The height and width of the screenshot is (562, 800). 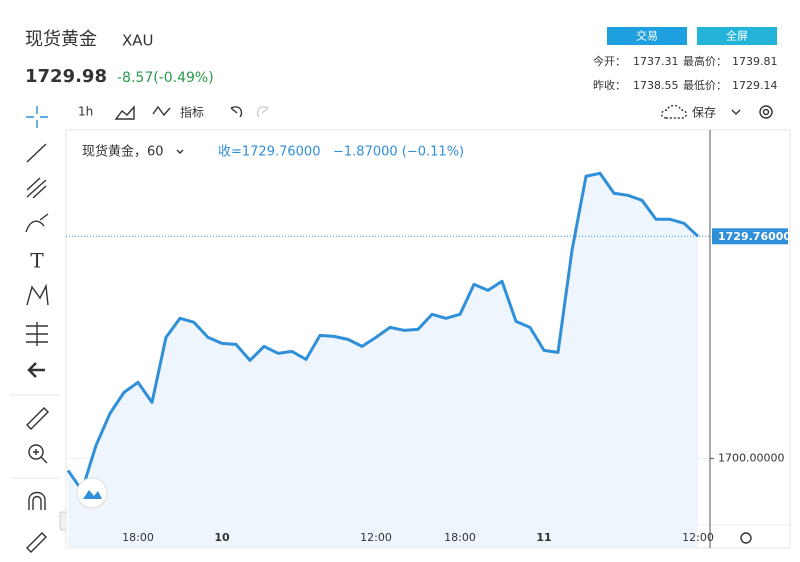 I want to click on interval: 1h, so click(x=85, y=112).